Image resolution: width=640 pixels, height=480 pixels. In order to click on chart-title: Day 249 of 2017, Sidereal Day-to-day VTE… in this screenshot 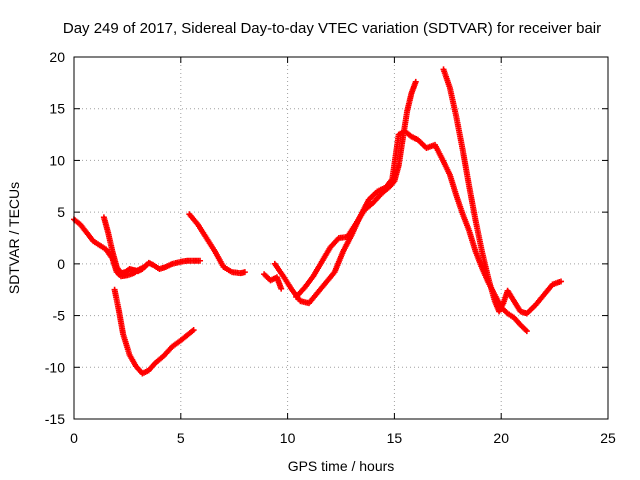, I will do `click(332, 28)`.